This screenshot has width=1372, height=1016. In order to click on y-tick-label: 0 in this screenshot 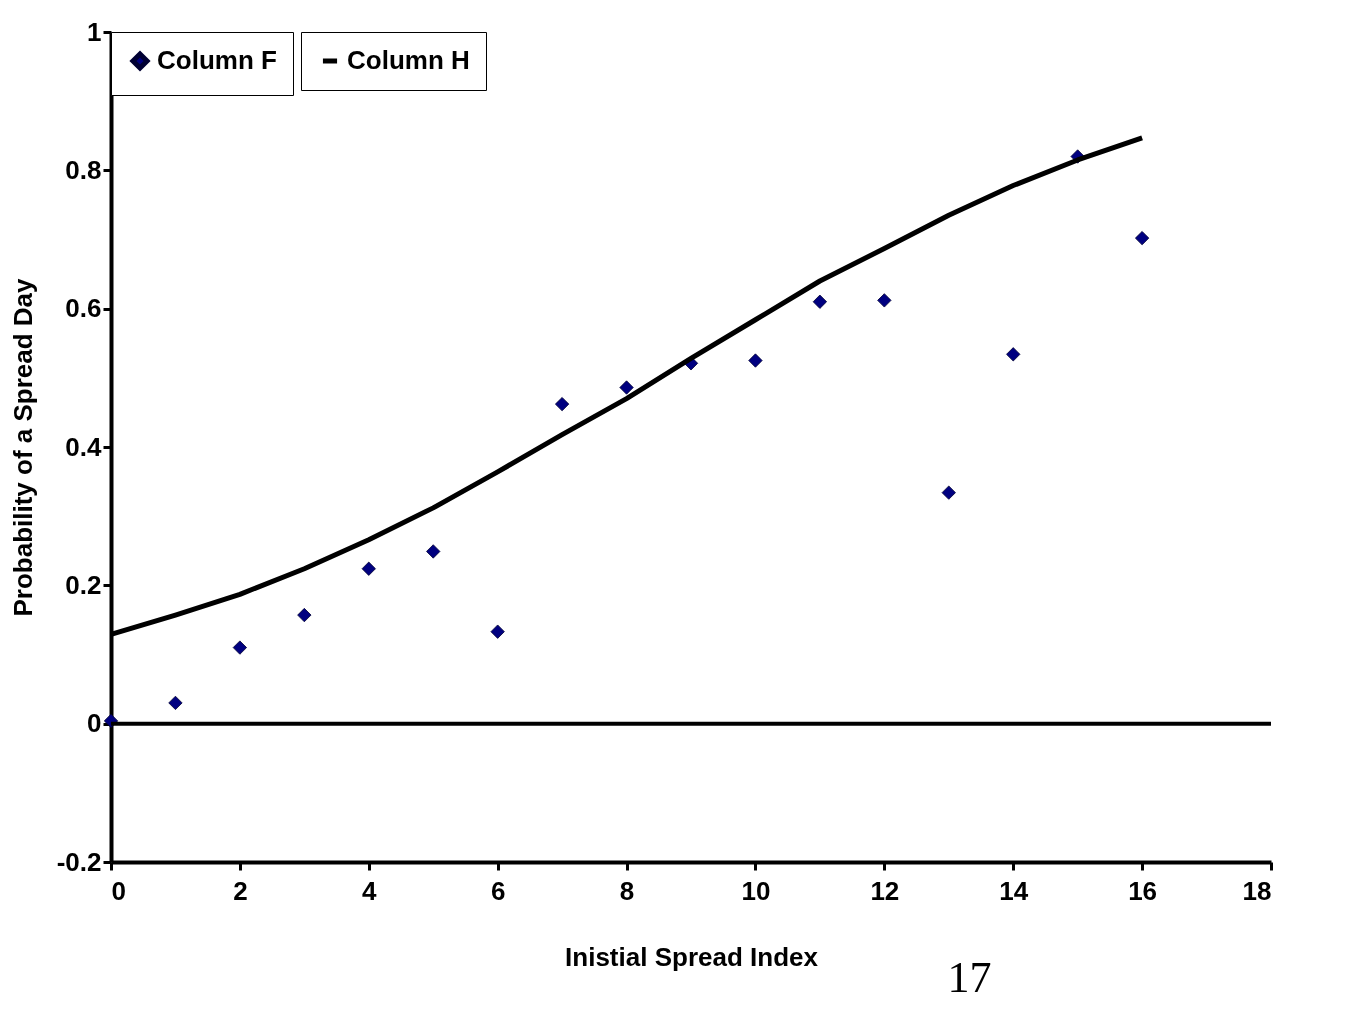, I will do `click(94, 723)`.